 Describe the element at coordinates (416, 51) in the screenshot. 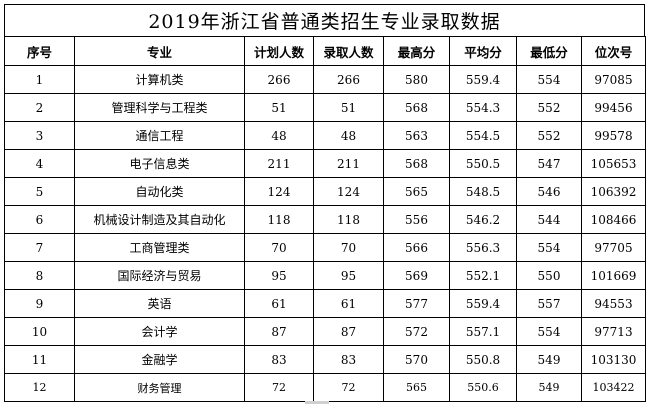

I see `header-max-score: 最高分` at that location.